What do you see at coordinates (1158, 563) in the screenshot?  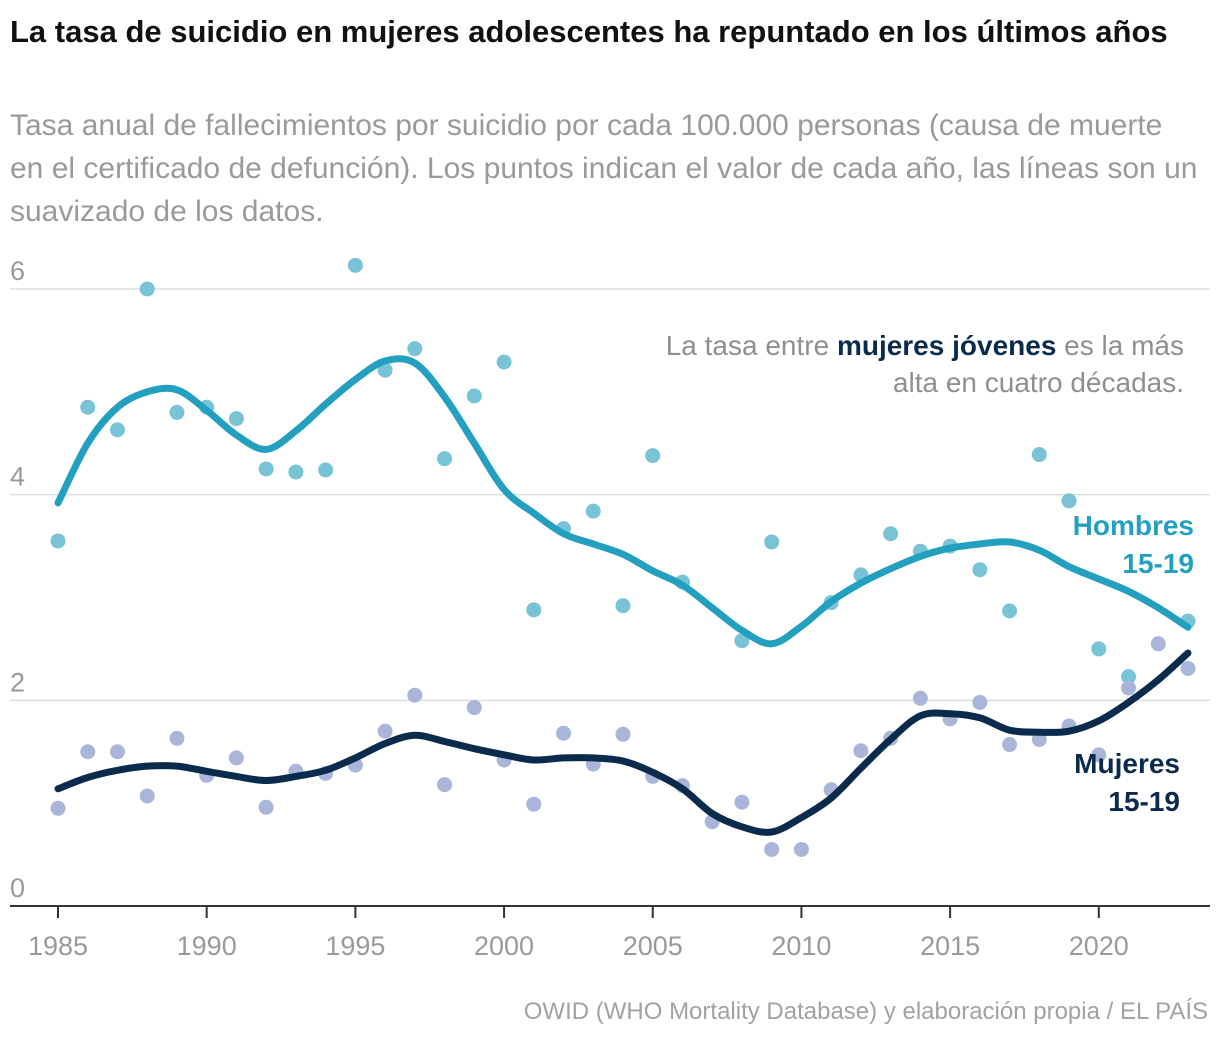 I see `label-hombres-age: 15-19` at bounding box center [1158, 563].